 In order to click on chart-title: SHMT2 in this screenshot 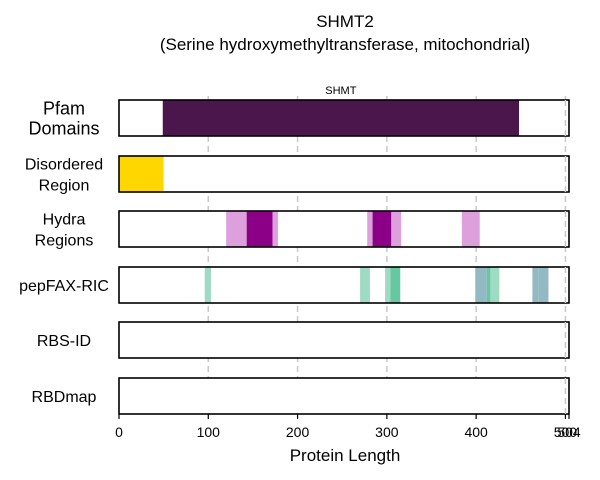, I will do `click(345, 21)`.